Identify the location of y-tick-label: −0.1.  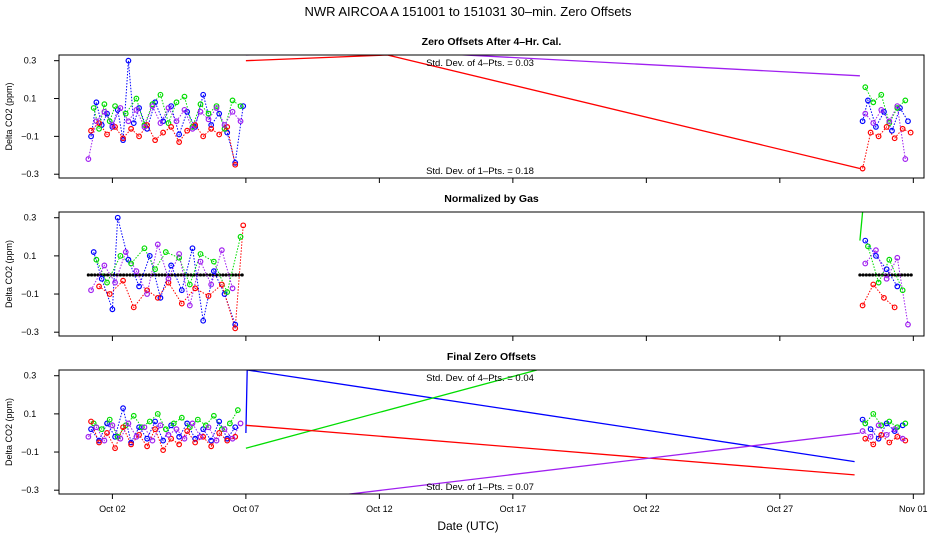
(30, 452).